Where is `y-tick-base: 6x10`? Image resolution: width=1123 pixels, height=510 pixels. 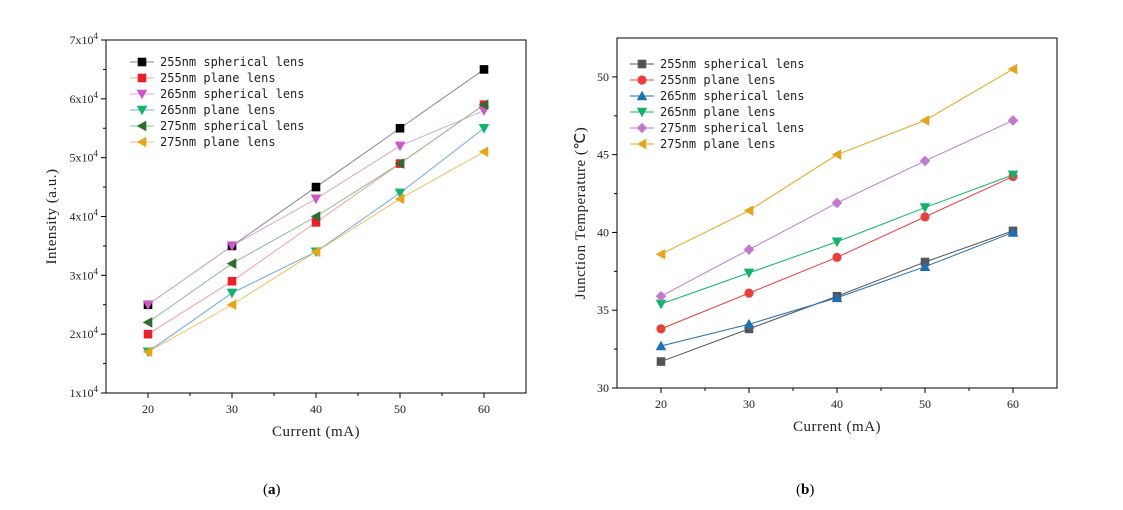 y-tick-base: 6x10 is located at coordinates (82, 99).